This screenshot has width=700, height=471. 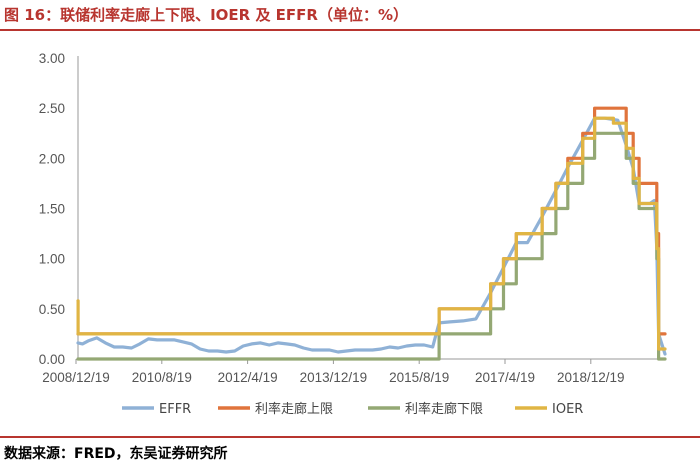 What do you see at coordinates (52, 209) in the screenshot?
I see `y-tick-label: 1.50` at bounding box center [52, 209].